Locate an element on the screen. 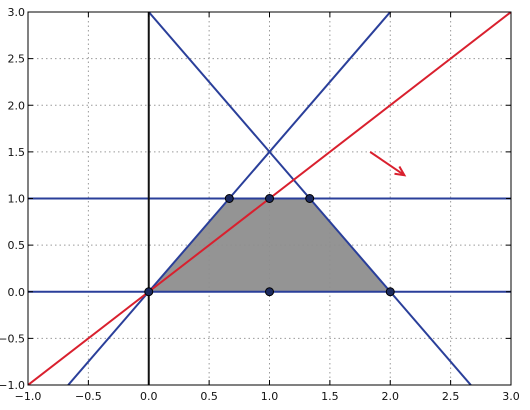  x-tick-label-5: 1.5 is located at coordinates (330, 396).